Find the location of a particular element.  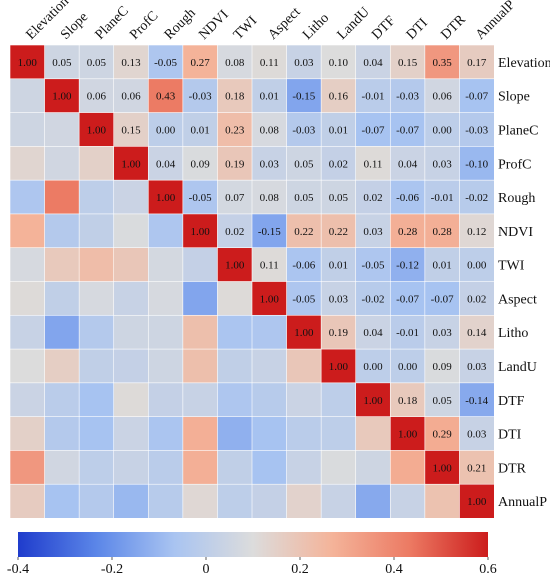

row-label: NDVI is located at coordinates (515, 232).